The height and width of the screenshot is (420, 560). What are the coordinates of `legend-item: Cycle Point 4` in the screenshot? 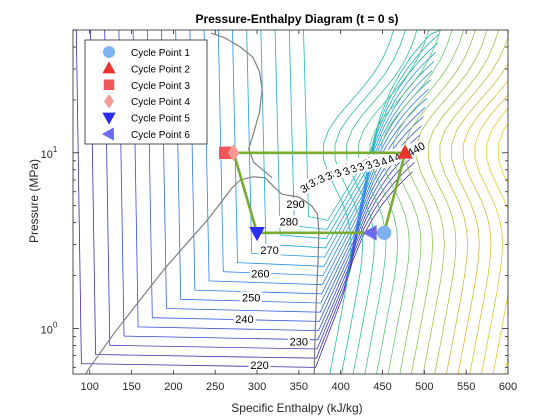 It's located at (147, 101).